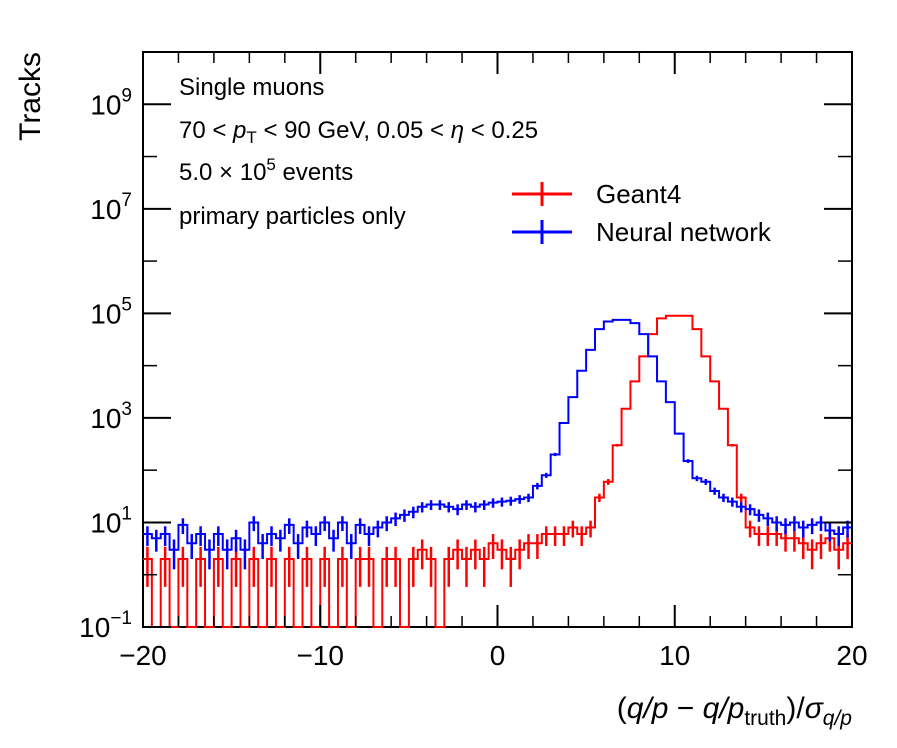 The image size is (897, 748). I want to click on y-axis-label: Tracks, so click(30, 96).